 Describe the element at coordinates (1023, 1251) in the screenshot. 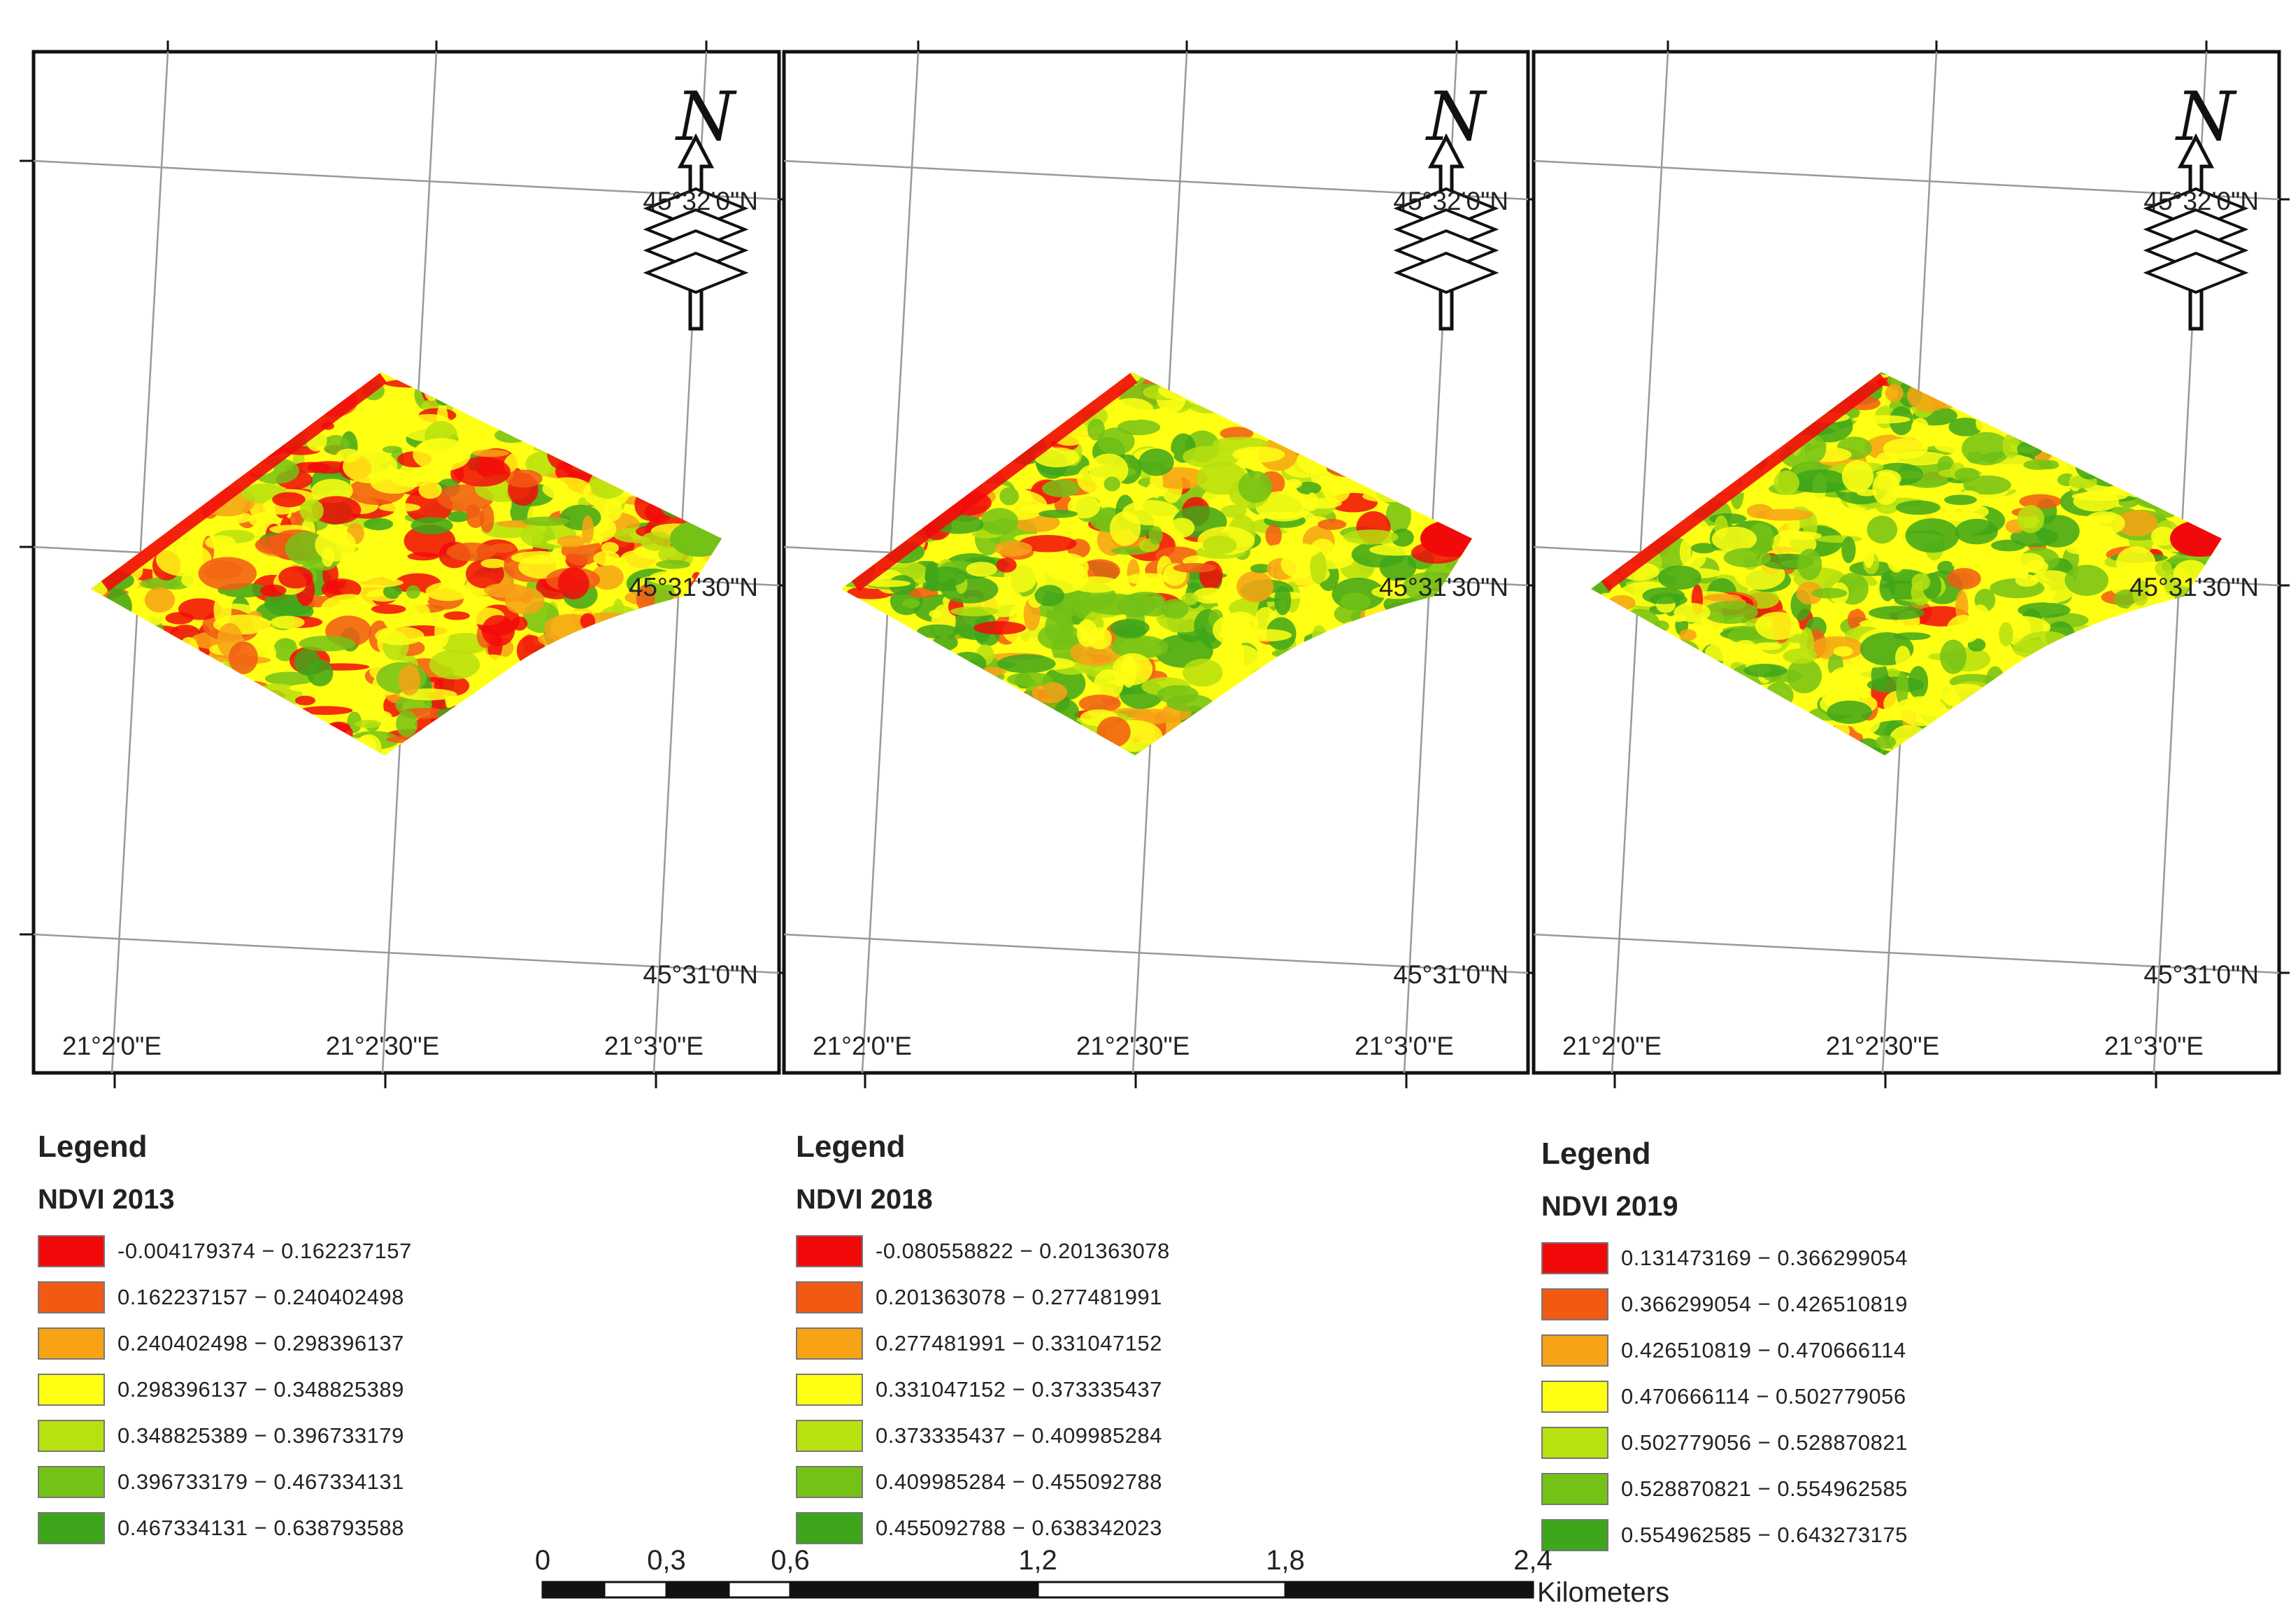

I see `legend-range-label: -0.080558822 − 0.201363078` at that location.